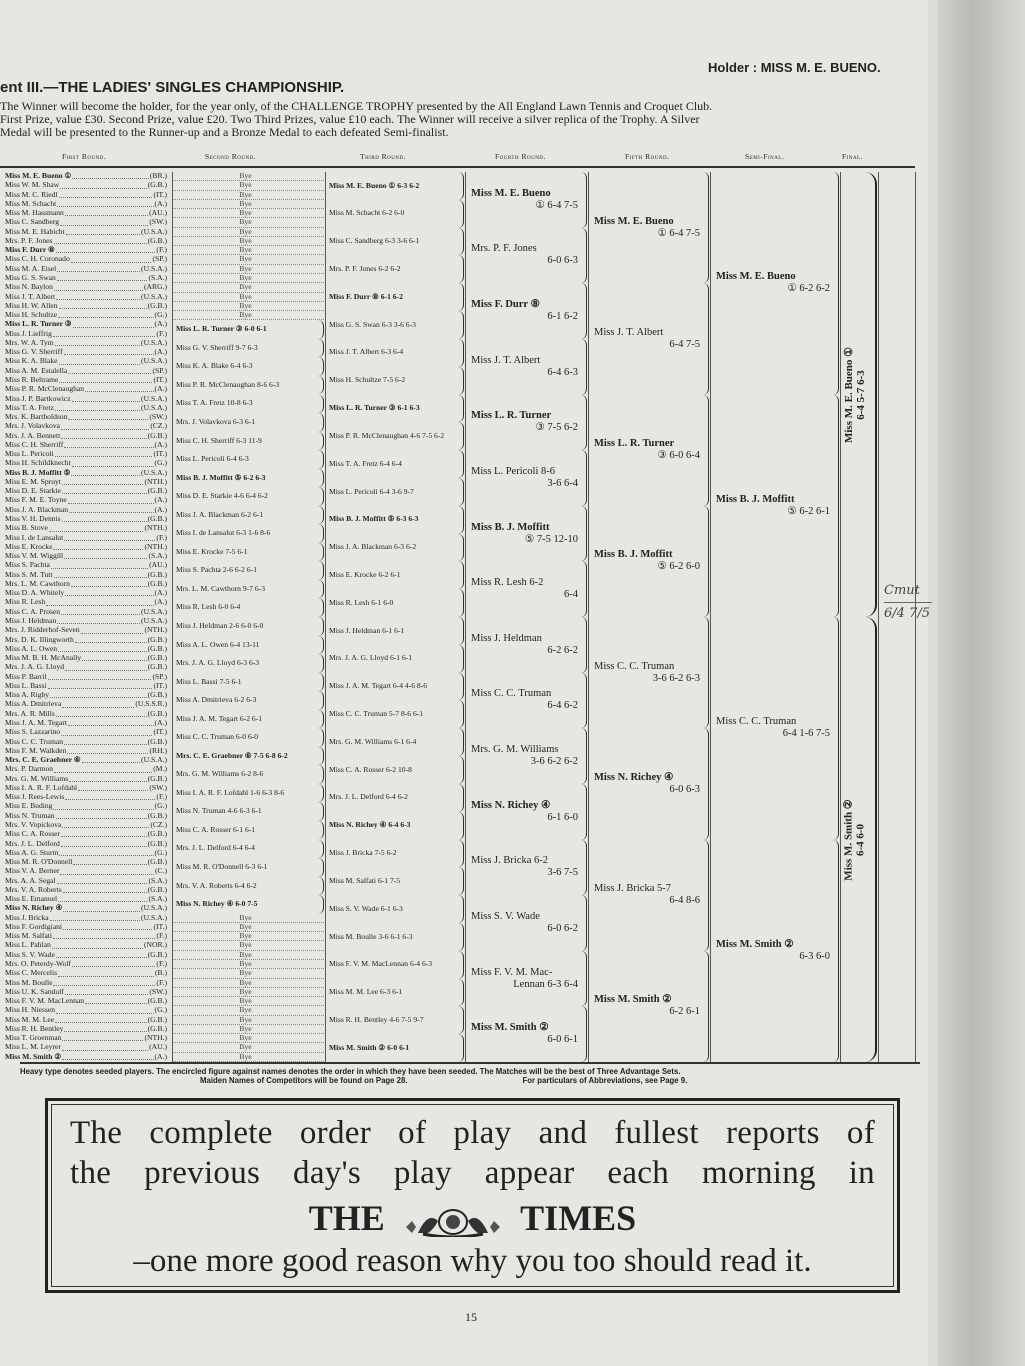 This screenshot has height=1366, width=1025. Describe the element at coordinates (794, 67) in the screenshot. I see `holder-line: Holder : MISS M. E. BUENO.` at that location.